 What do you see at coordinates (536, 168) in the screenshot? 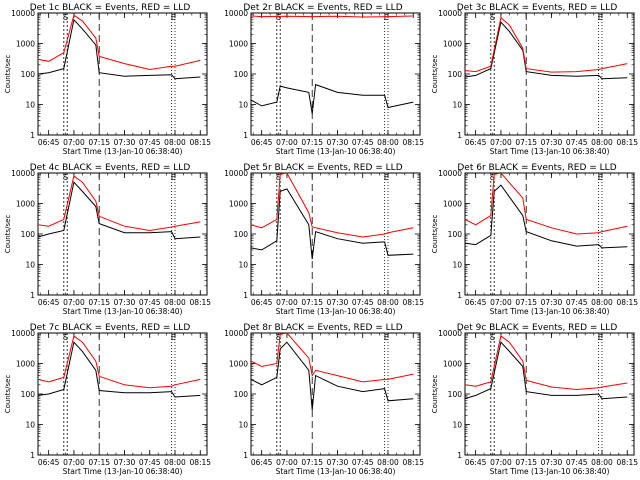
I see `panel-title: Det 6r BLACK = Events, RED = LLD` at bounding box center [536, 168].